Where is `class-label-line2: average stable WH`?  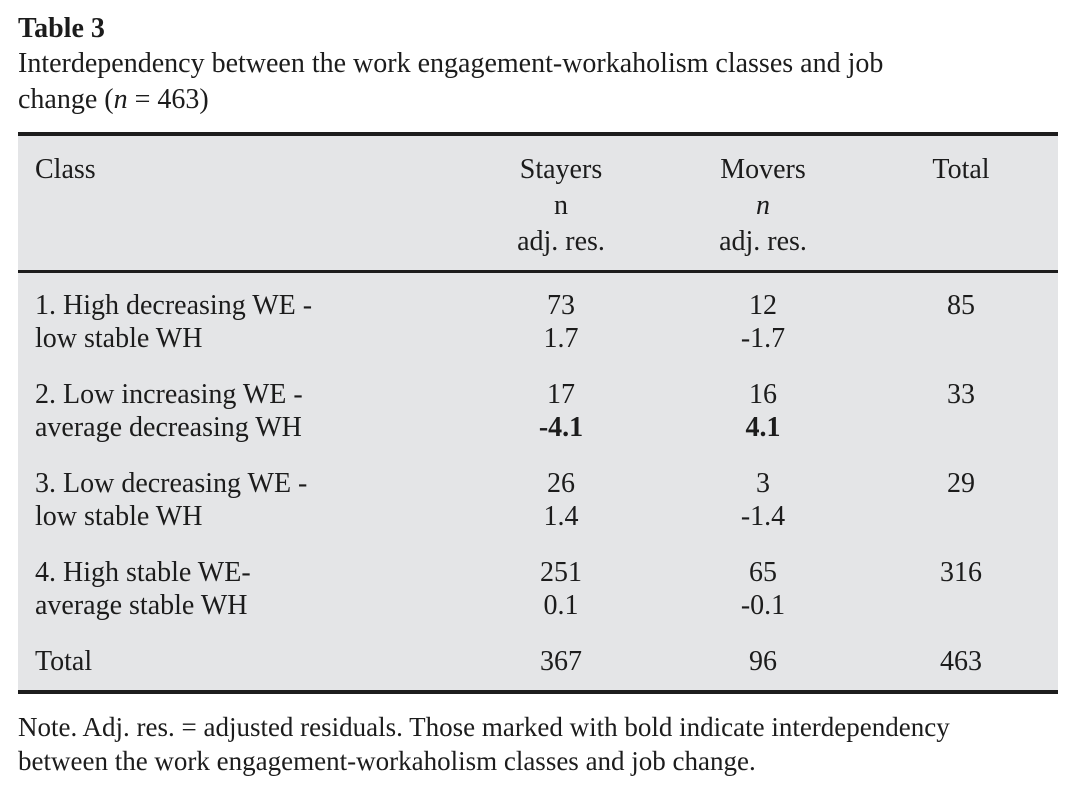
class-label-line2: average stable WH is located at coordinates (141, 605).